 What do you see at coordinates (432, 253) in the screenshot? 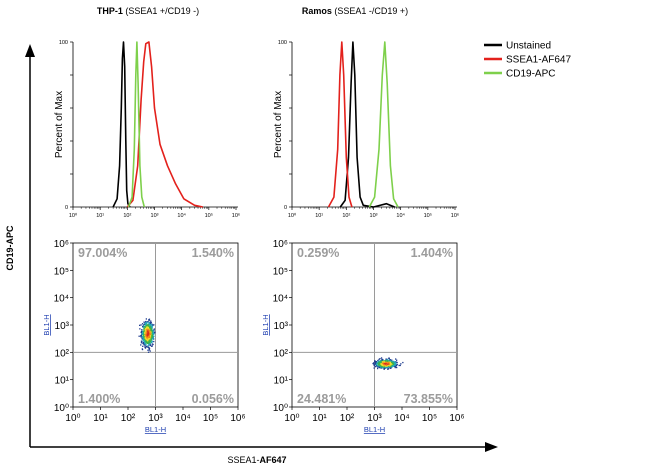
I see `quadrant-upper-right: 1.404%` at bounding box center [432, 253].